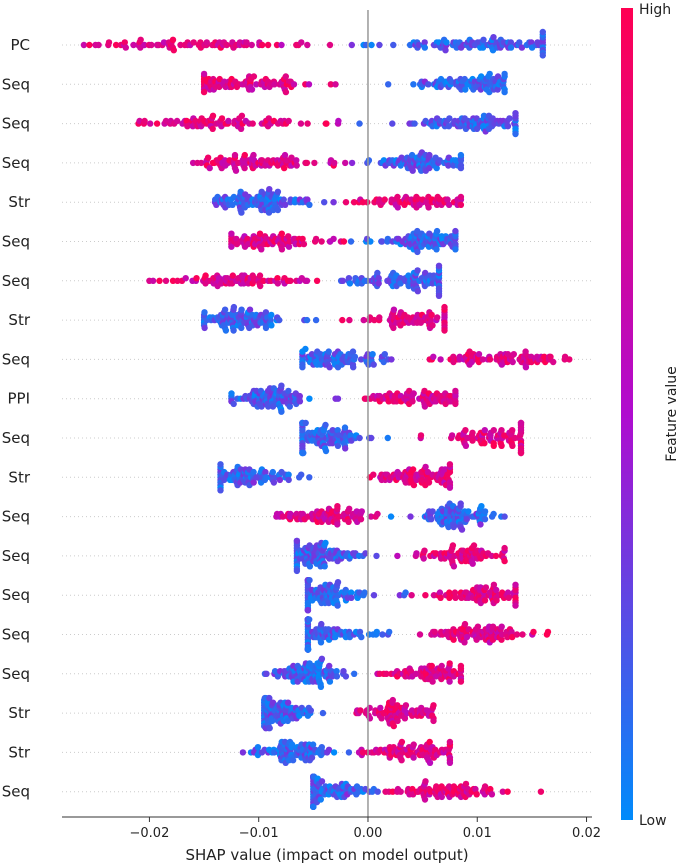  I want to click on x-tick-label: −0.01, so click(259, 833).